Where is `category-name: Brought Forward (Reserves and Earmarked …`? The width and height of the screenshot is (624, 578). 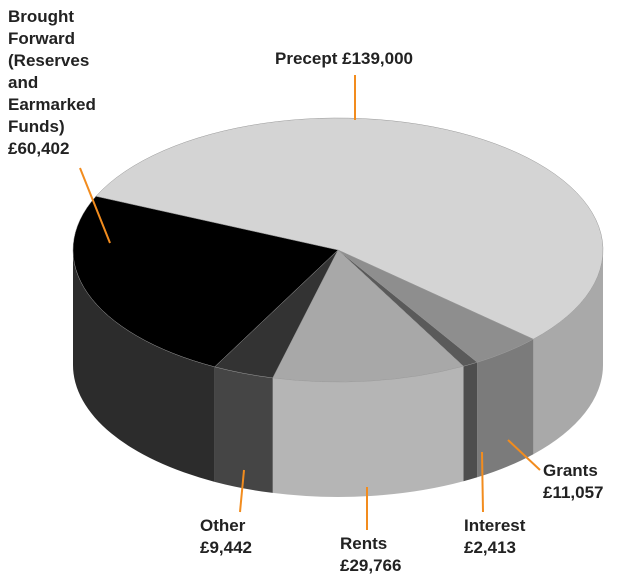
category-name: Brought Forward (Reserves and Earmarked … is located at coordinates (52, 71).